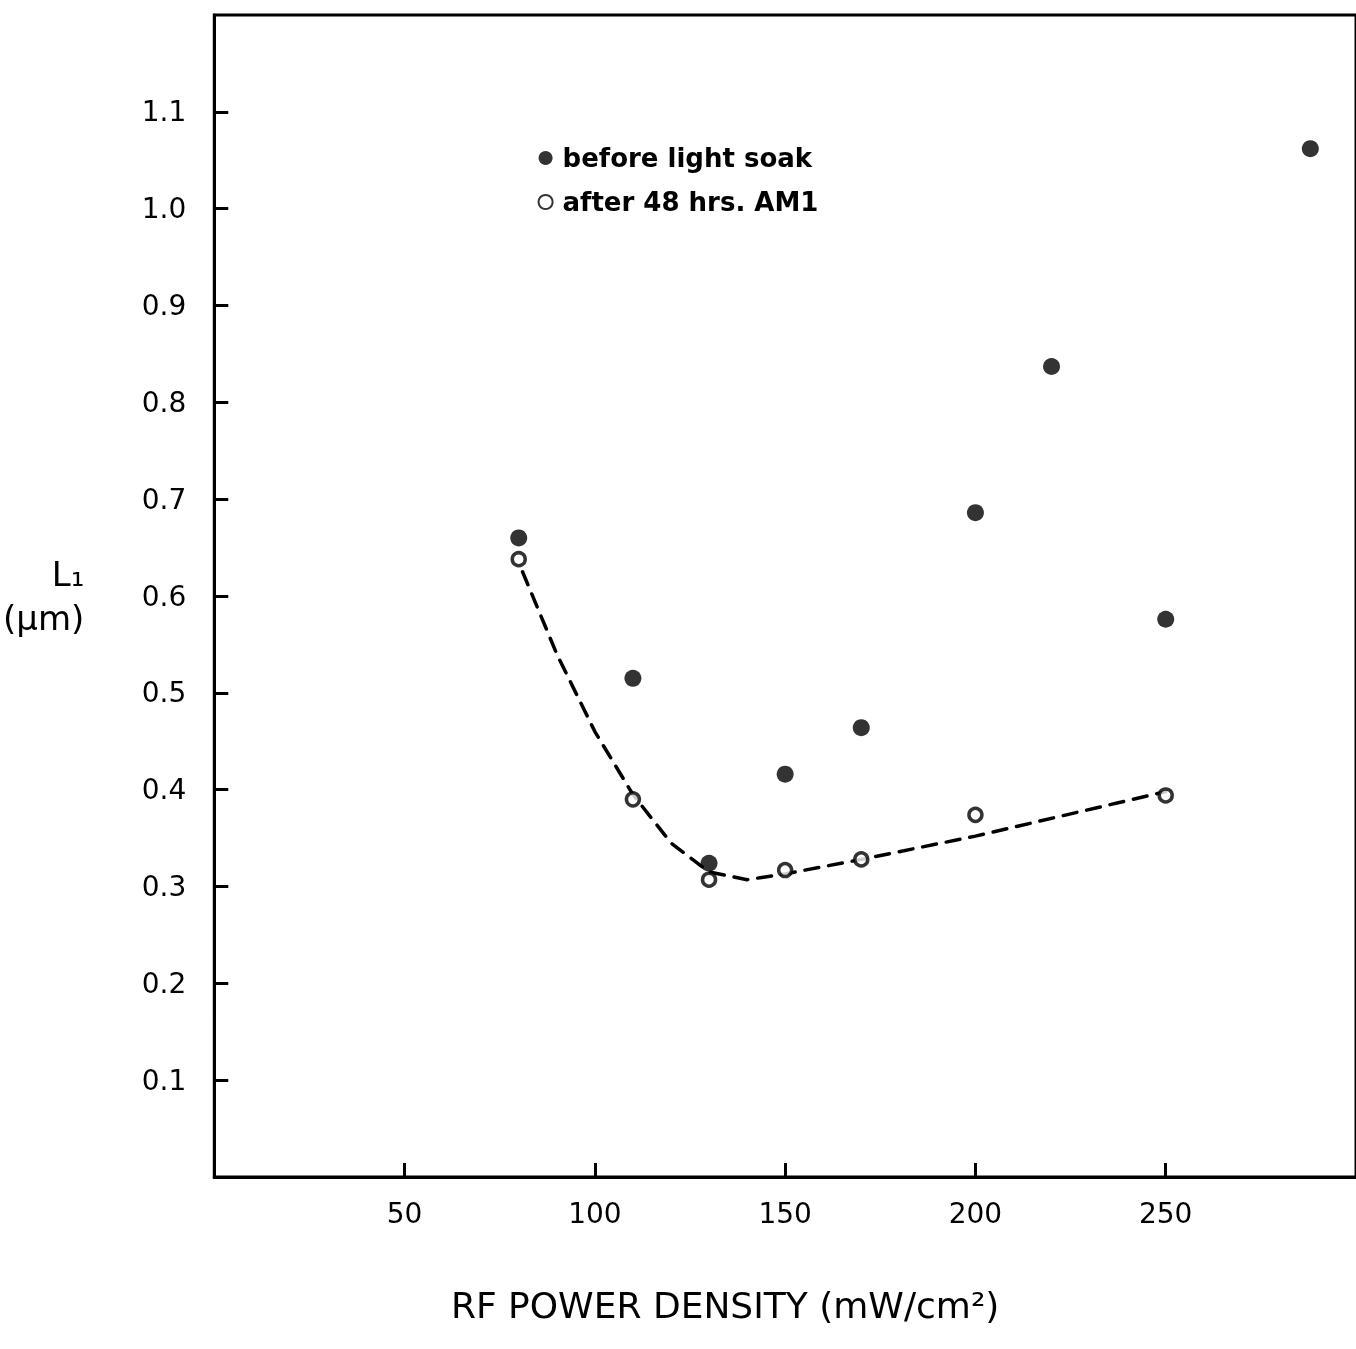 The image size is (1356, 1349). Describe the element at coordinates (164, 983) in the screenshot. I see `y-tick-label: 0.2` at that location.